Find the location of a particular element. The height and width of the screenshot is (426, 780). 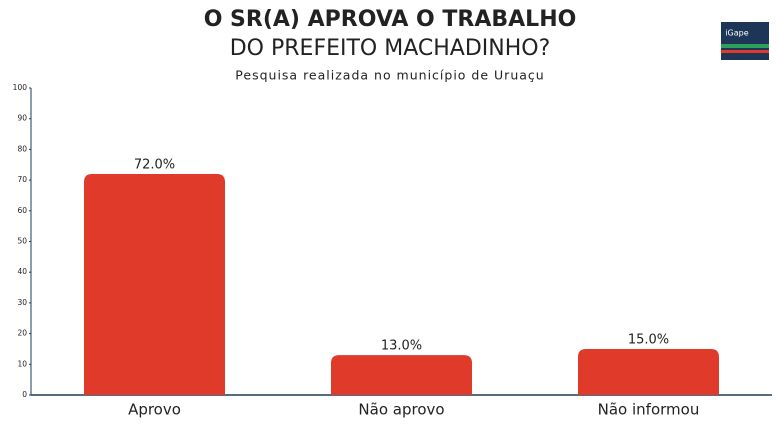

y-tick-label: 50 is located at coordinates (22, 241).